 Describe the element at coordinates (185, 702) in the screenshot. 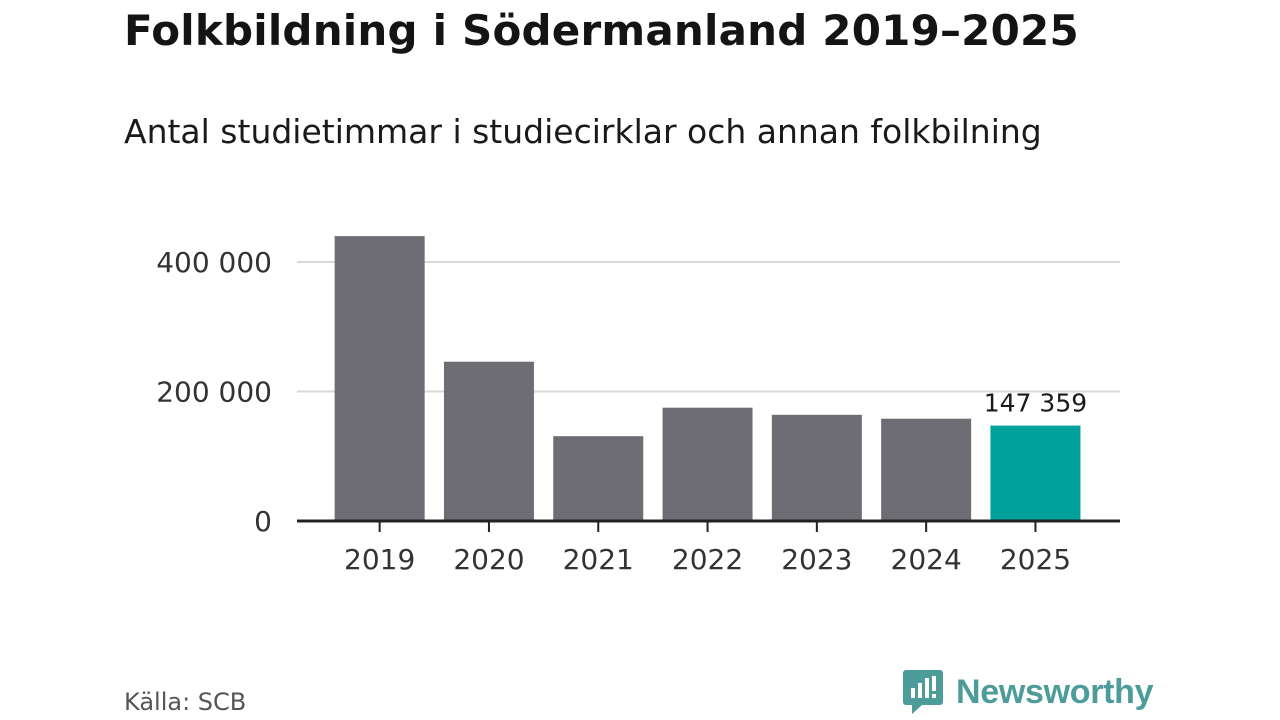

I see `source-note: Källa: SCB` at that location.